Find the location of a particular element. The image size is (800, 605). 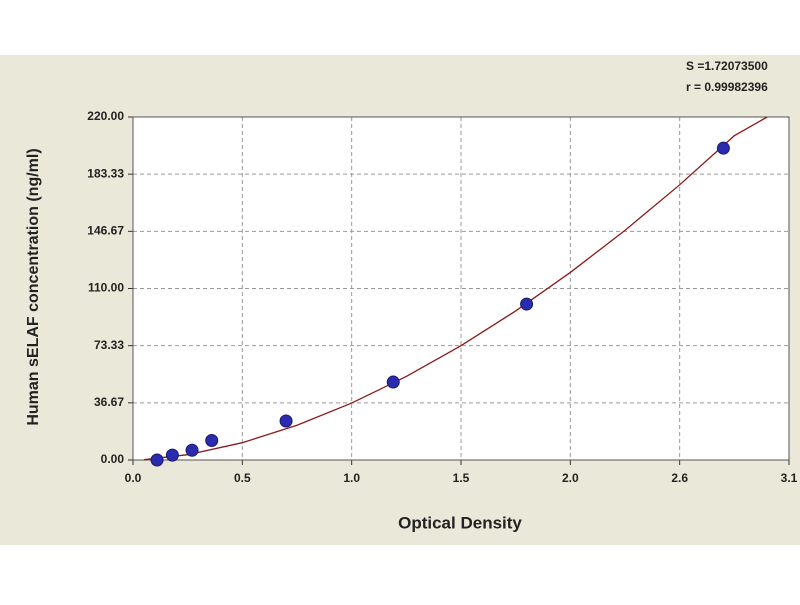

x-tick-label: 0.5 is located at coordinates (242, 478).